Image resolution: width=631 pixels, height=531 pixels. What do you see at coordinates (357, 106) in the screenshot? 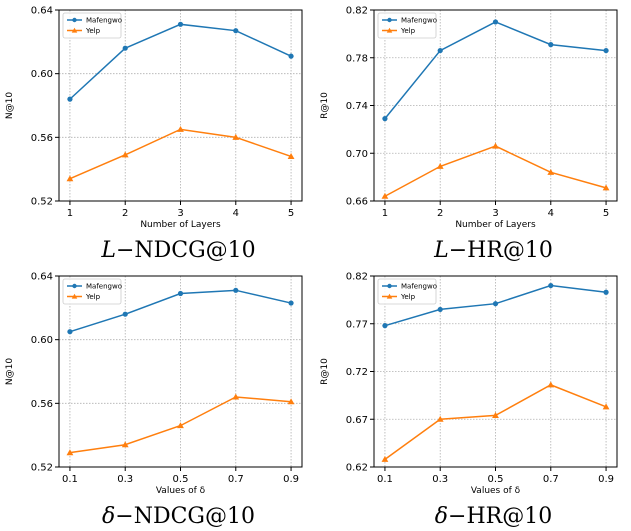
I see `y-tick-label: 0.74` at bounding box center [357, 106].